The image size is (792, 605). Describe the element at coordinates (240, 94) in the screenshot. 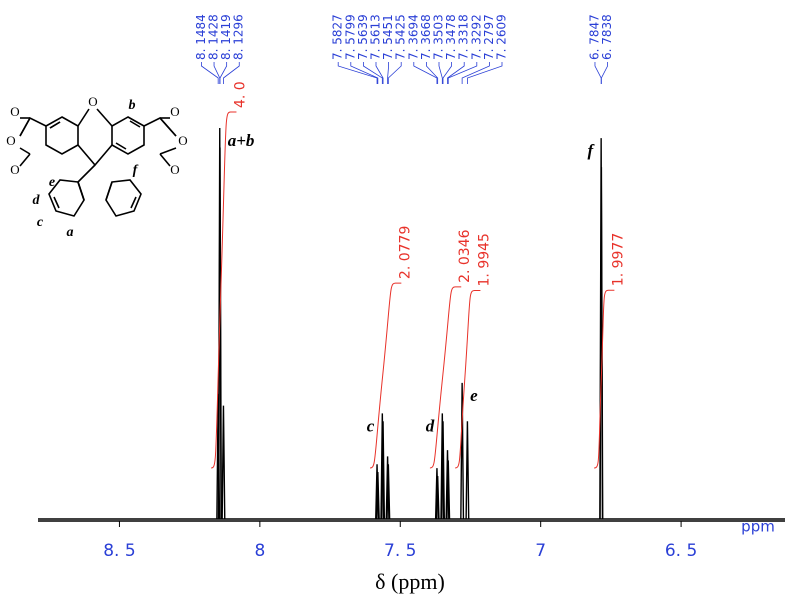

I see `integral-label: 4. 0` at that location.